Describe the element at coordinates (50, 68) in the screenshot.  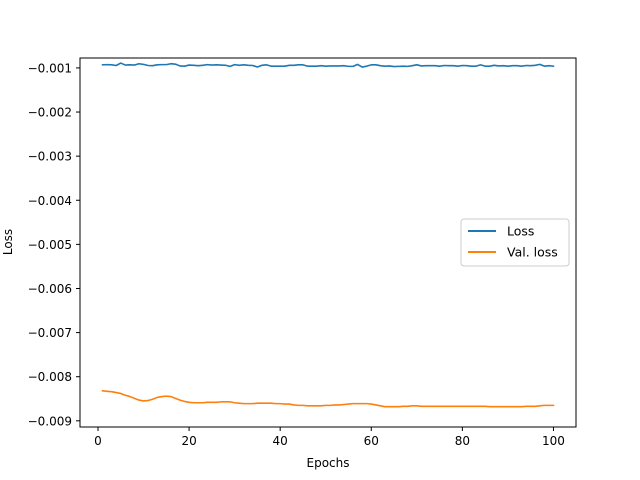
I see `y-tick-label: −0.001` at that location.